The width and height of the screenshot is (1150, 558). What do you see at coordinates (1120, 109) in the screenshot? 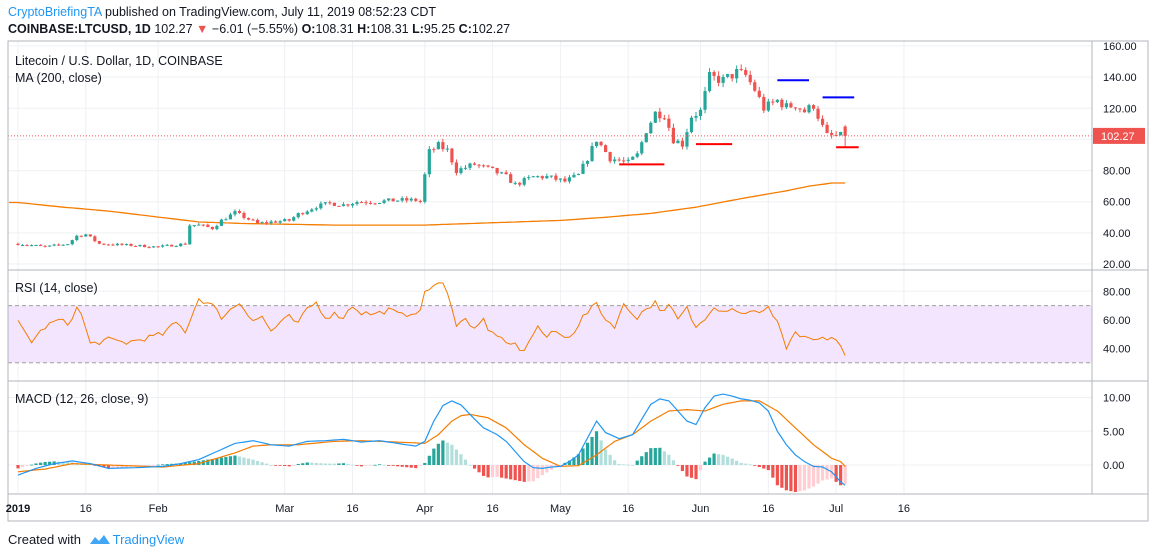
I see `y-tick-label: 120.00` at bounding box center [1120, 109].